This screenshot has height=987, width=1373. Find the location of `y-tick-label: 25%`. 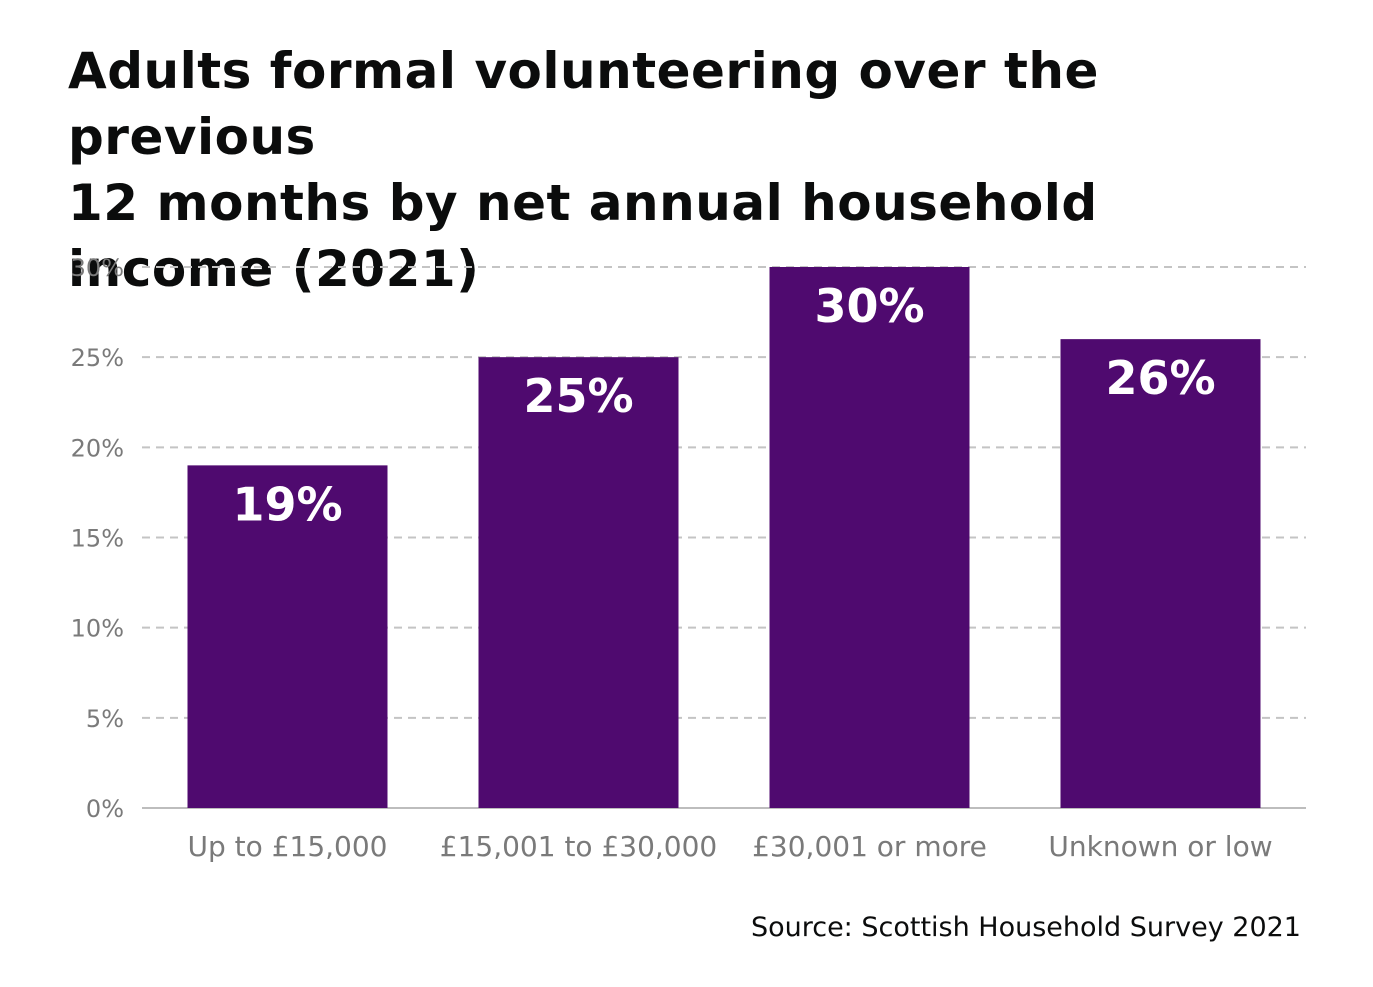

y-tick-label: 25% is located at coordinates (97, 358).